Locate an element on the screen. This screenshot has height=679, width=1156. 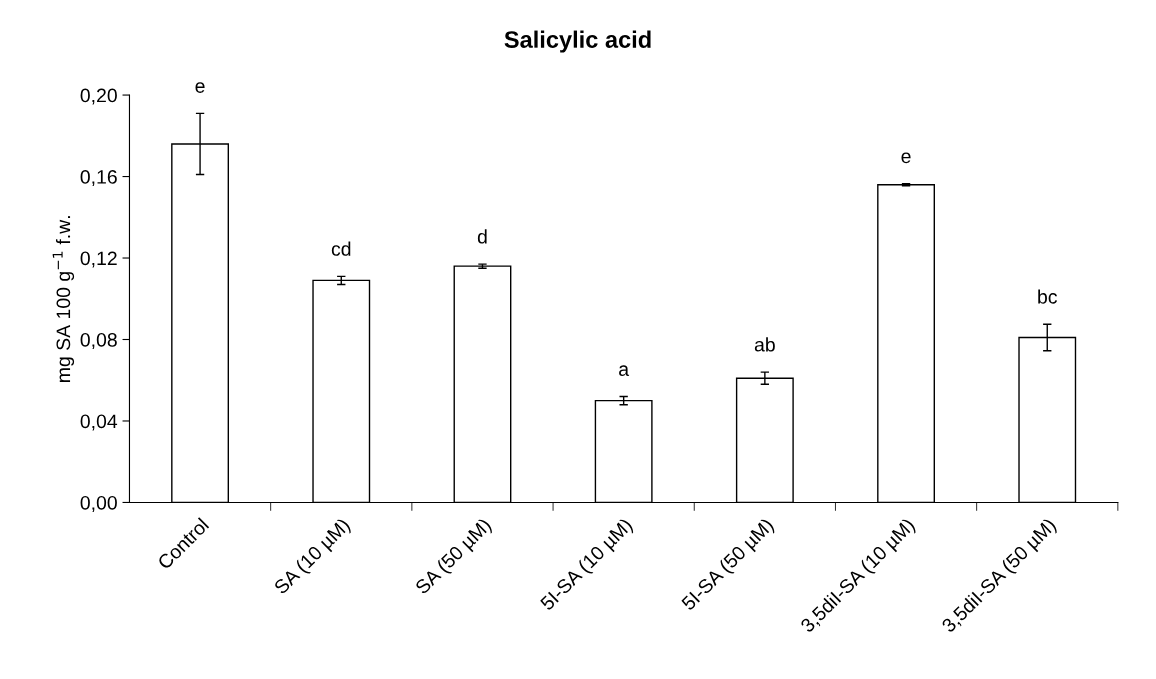
y-tick-label: 0,12 is located at coordinates (98, 259).